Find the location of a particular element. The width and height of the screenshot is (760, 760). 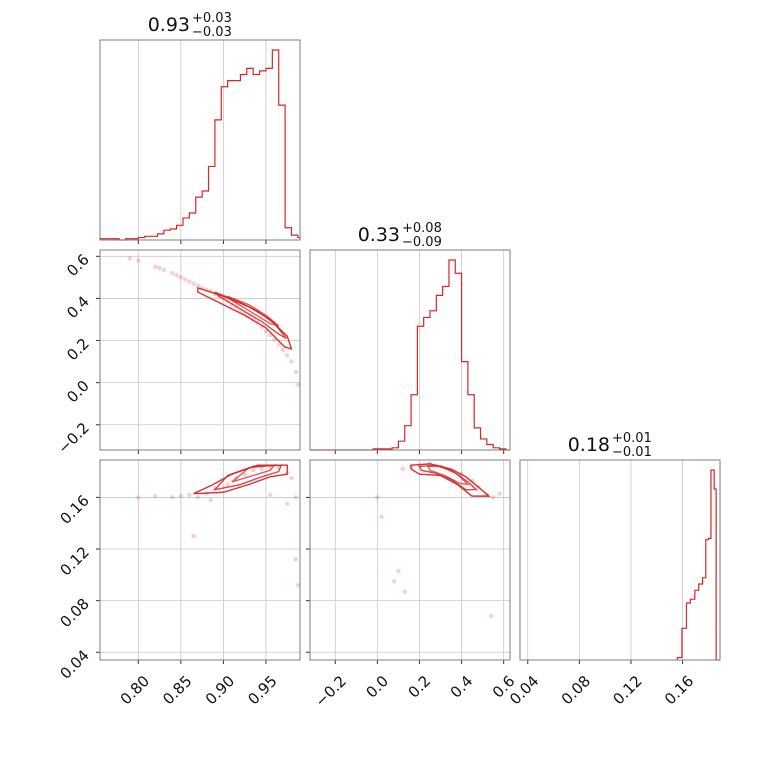

x-tick-label-p0: 0.85 is located at coordinates (177, 690).